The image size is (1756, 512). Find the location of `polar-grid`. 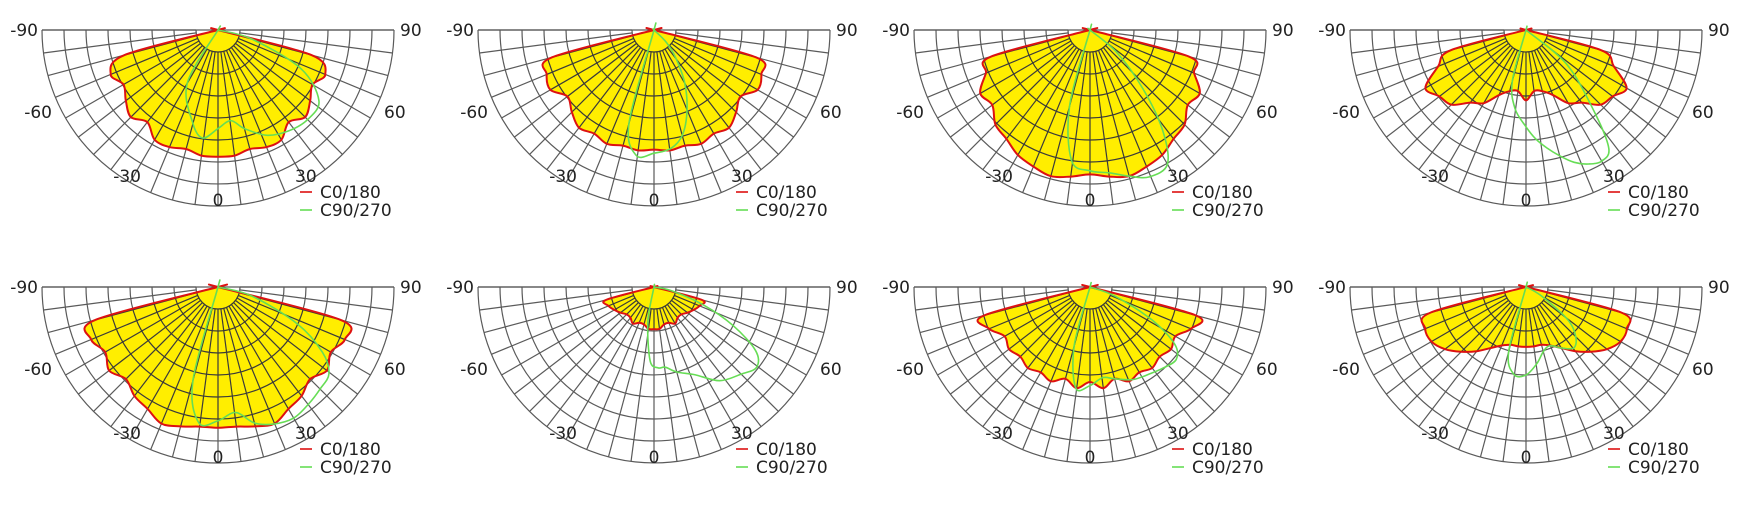

polar-grid is located at coordinates (654, 375).